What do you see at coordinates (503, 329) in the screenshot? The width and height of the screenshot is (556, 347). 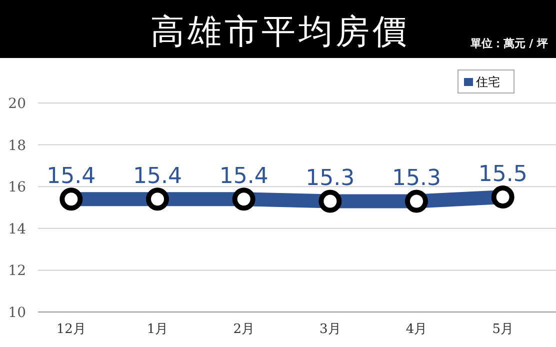 I see `x-tick-label: 5月` at bounding box center [503, 329].